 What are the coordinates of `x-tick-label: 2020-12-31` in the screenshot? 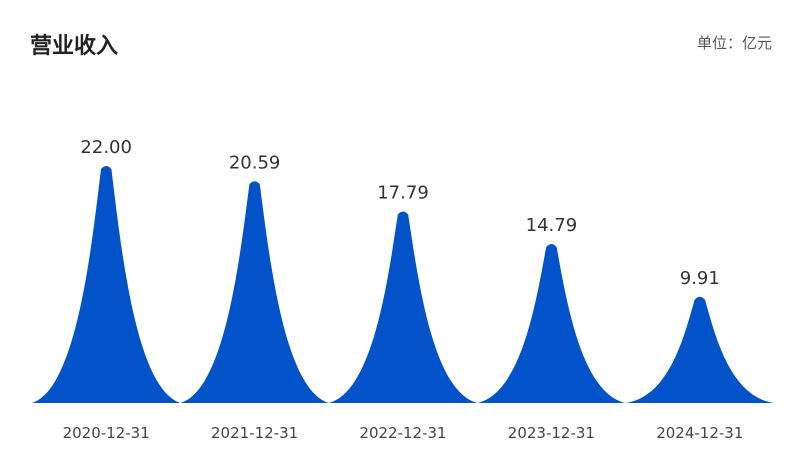 It's located at (106, 433).